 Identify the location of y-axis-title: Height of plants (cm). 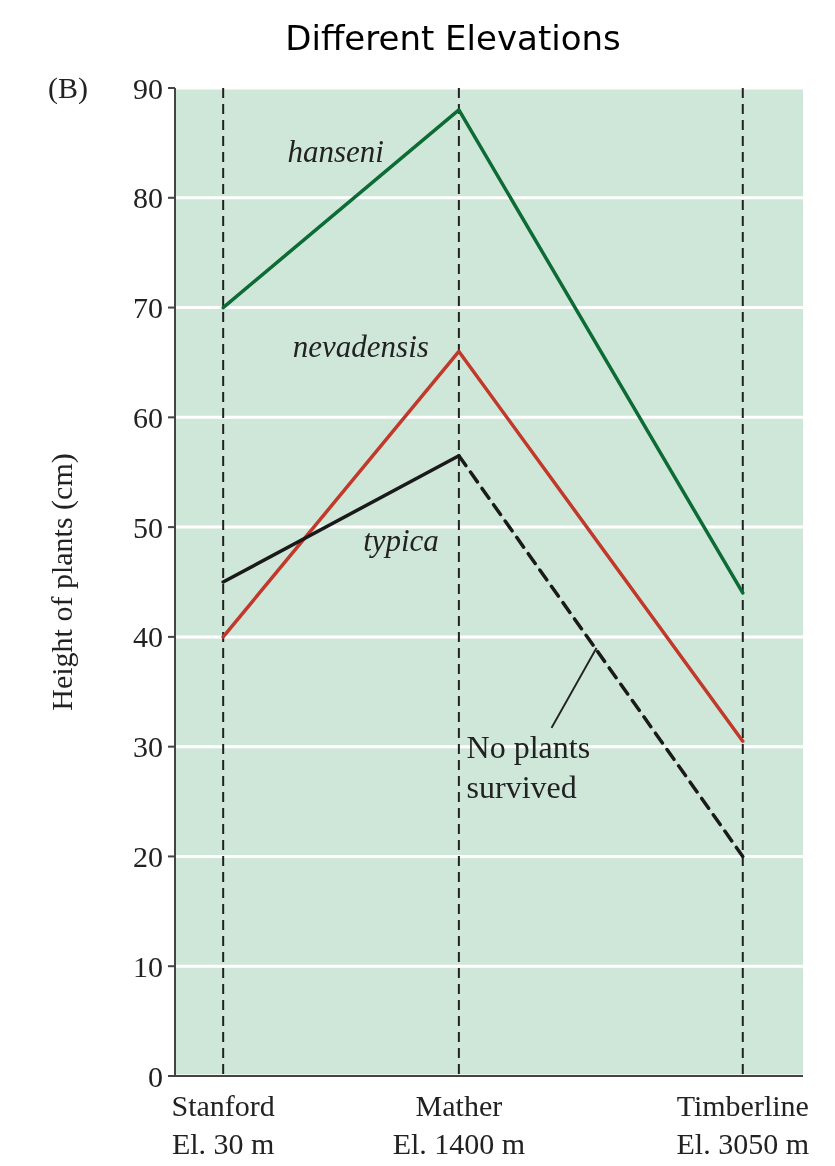
(62, 582).